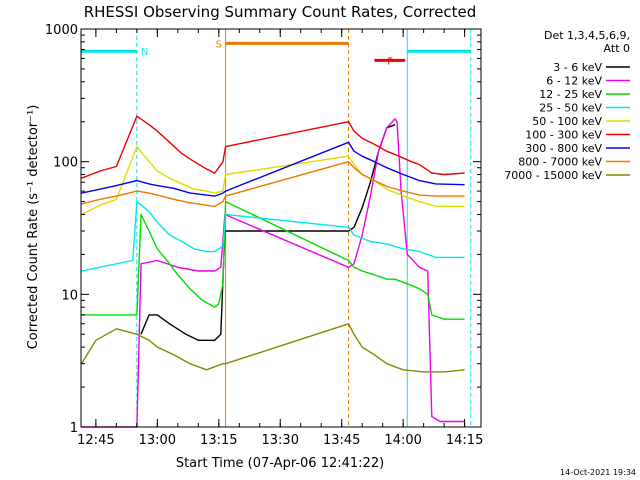 Image resolution: width=640 pixels, height=480 pixels. Describe the element at coordinates (560, 162) in the screenshot. I see `legend-label-7: 800 - 7000 keV` at that location.